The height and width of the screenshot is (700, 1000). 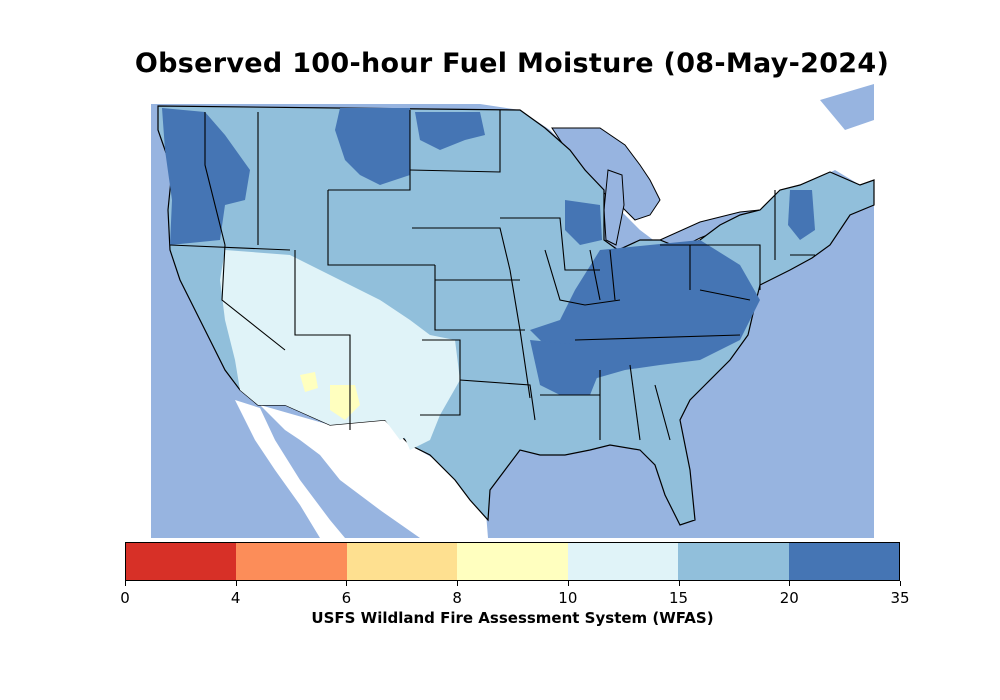 I want to click on texas-dry, so click(x=417, y=432).